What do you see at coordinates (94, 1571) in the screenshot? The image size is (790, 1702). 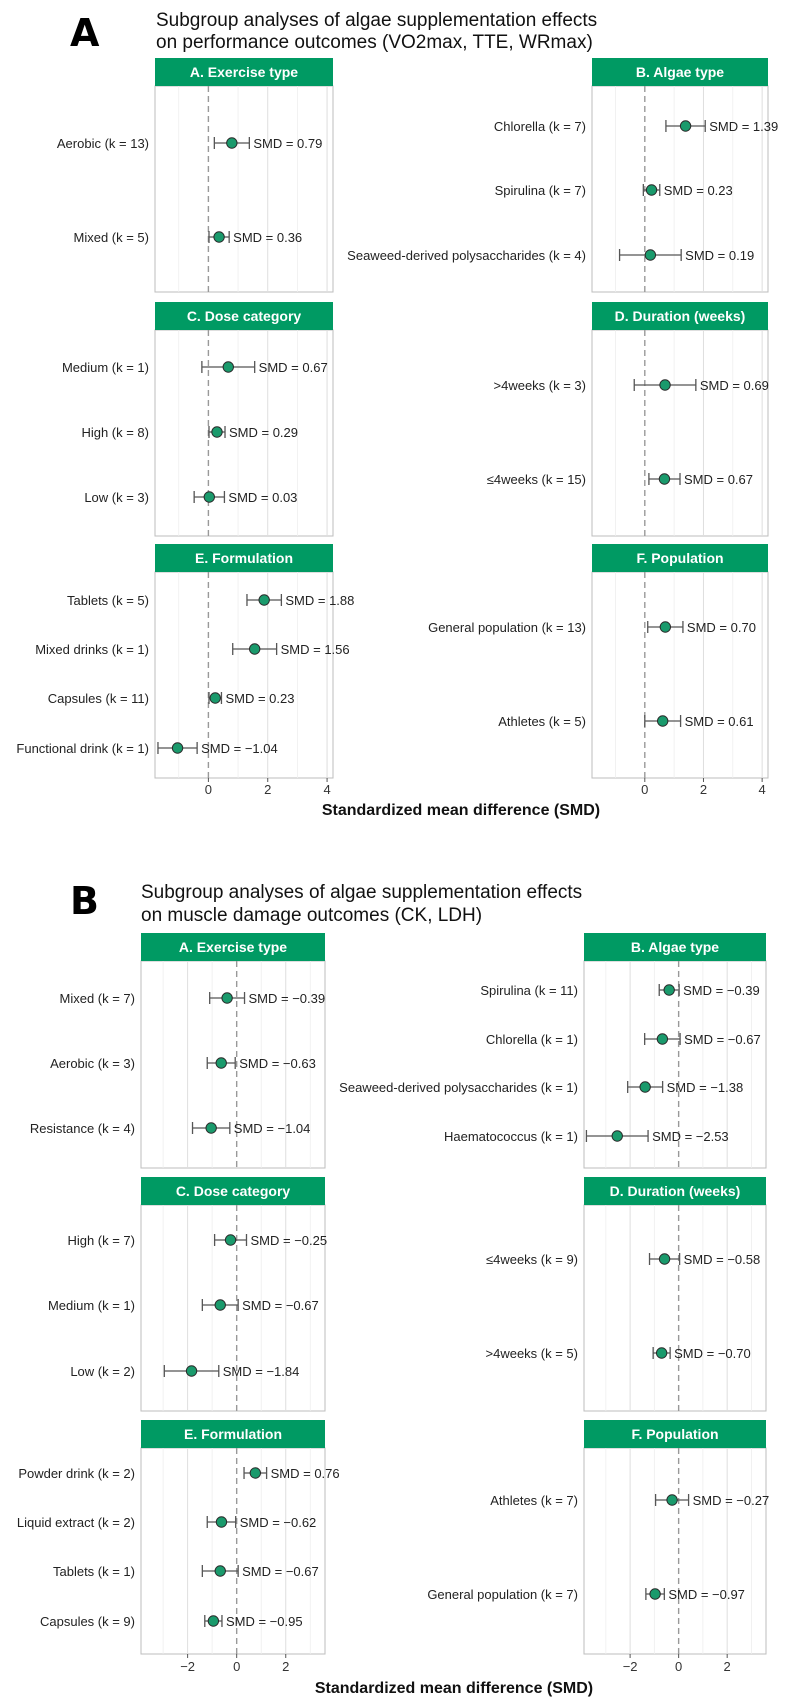 I see `category-label: Tablets (k = 1)` at bounding box center [94, 1571].